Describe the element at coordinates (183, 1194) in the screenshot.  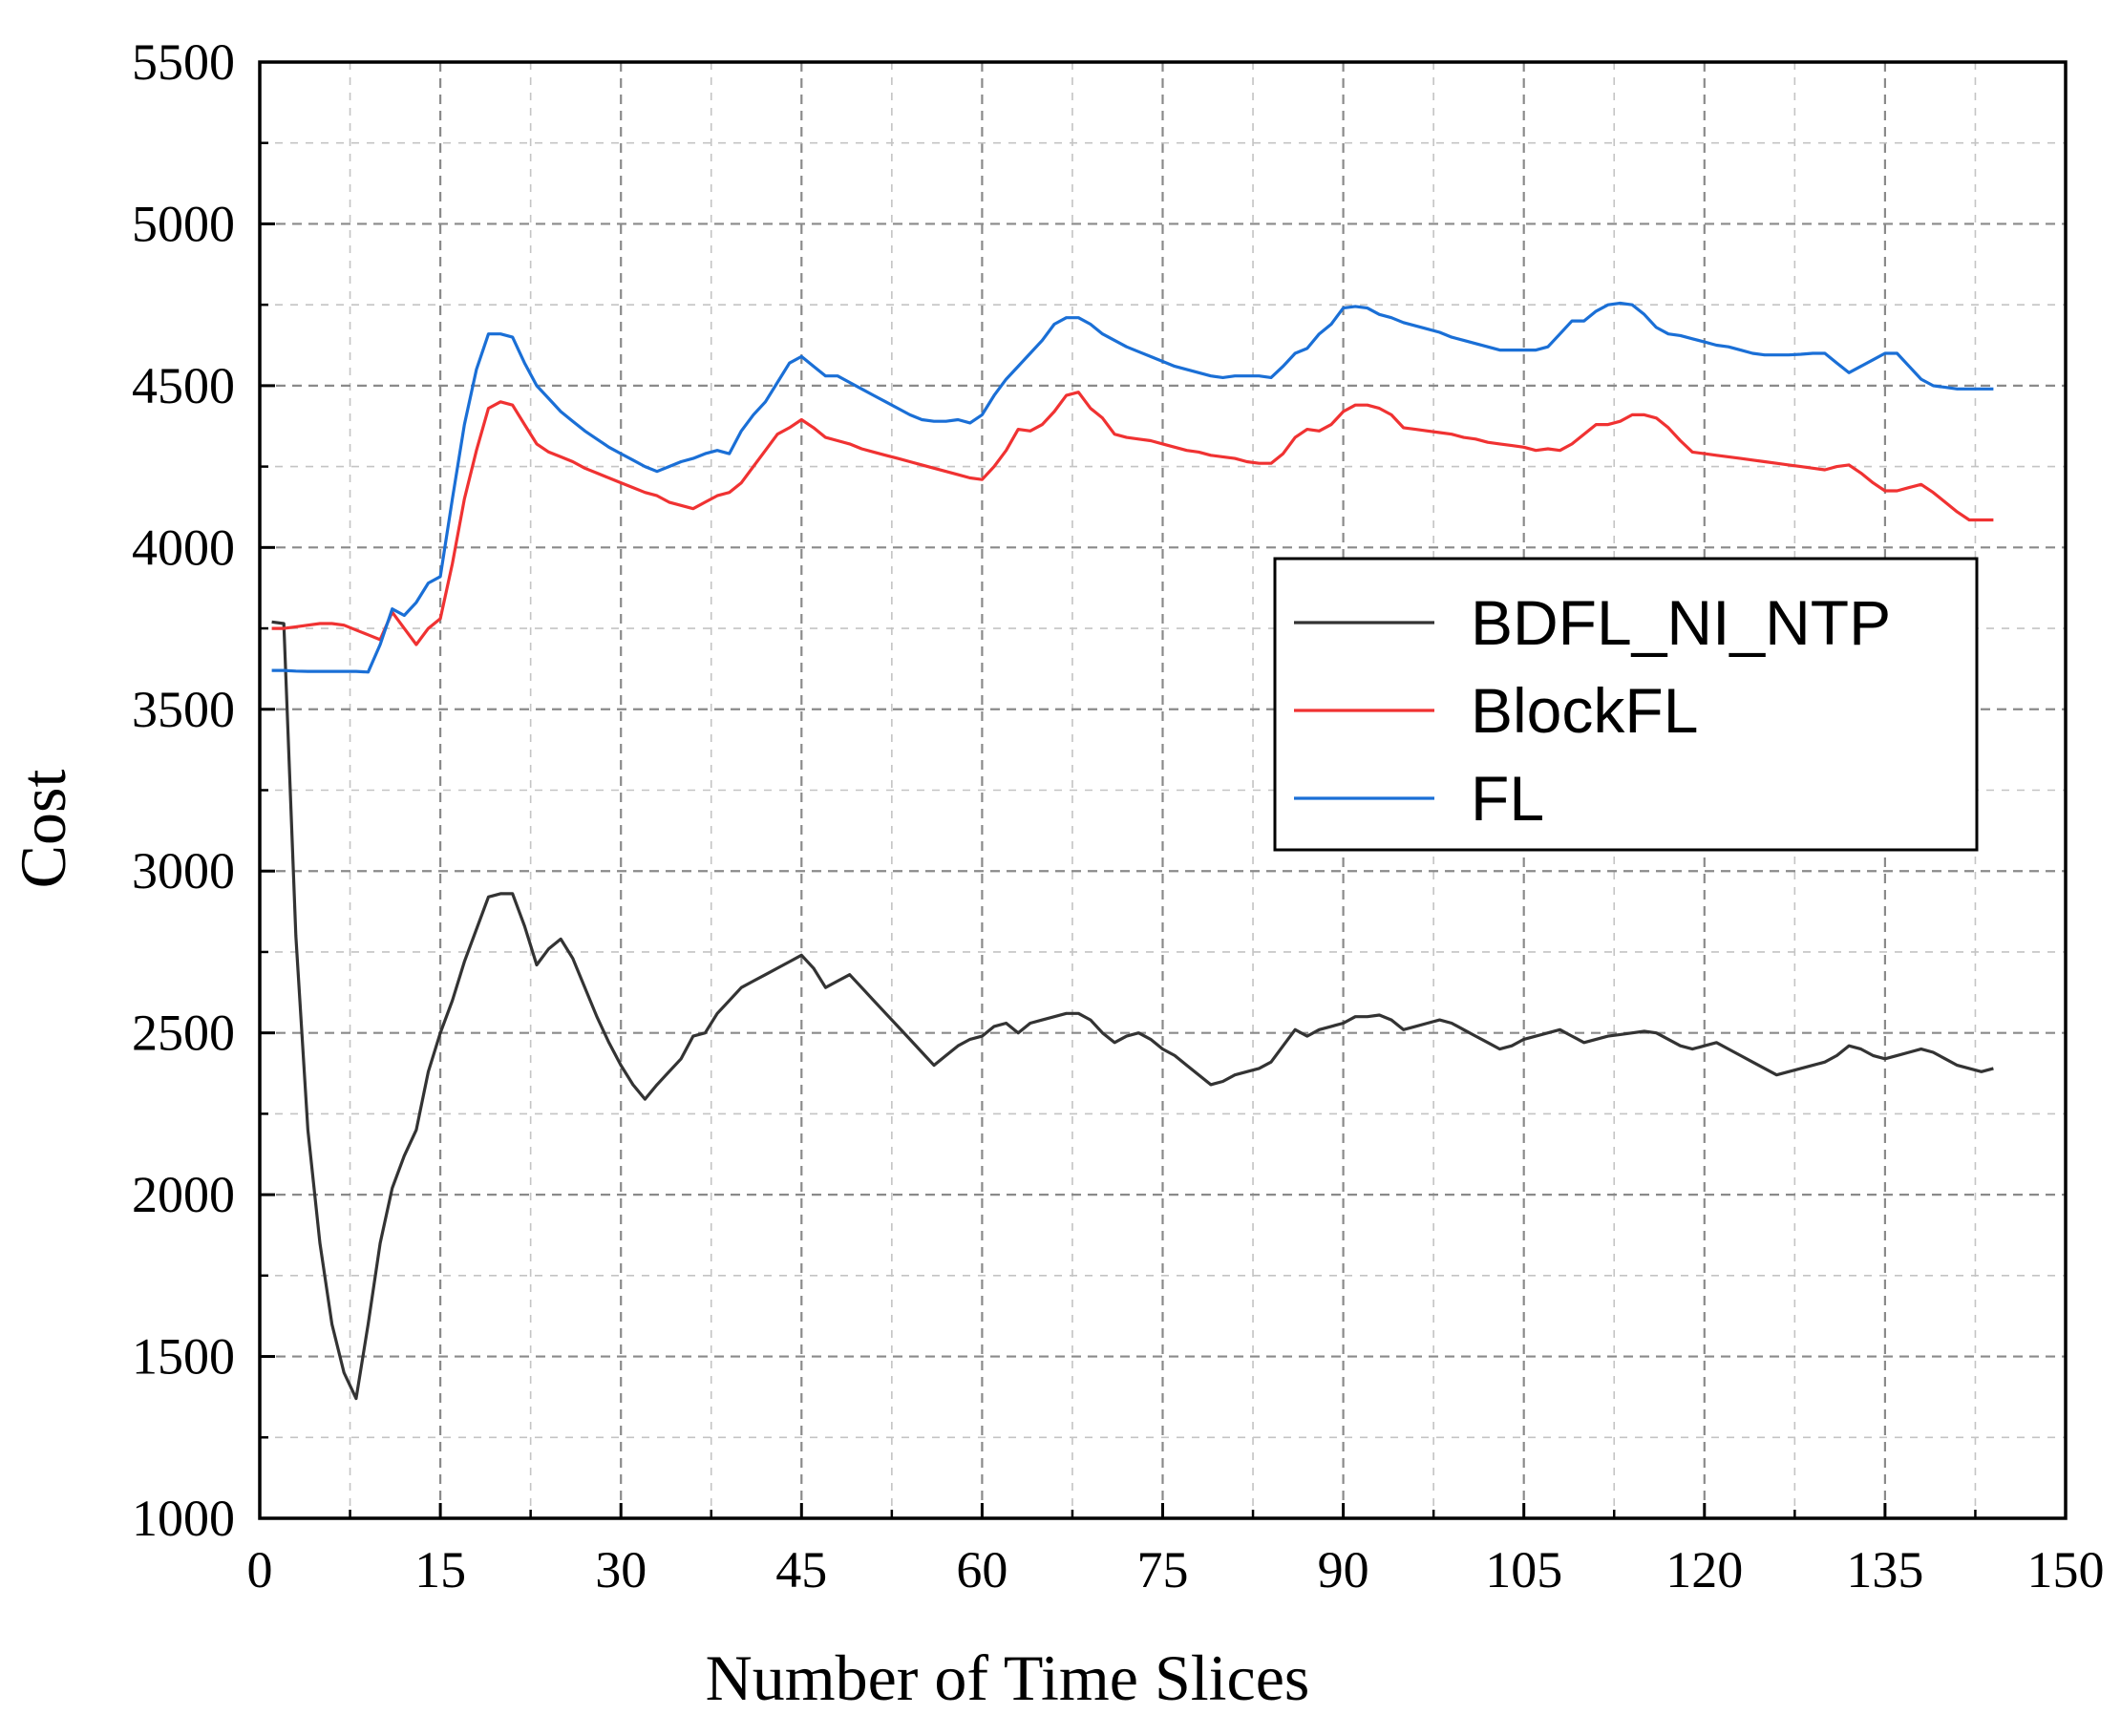
I see `y-tick-label: 2000` at that location.